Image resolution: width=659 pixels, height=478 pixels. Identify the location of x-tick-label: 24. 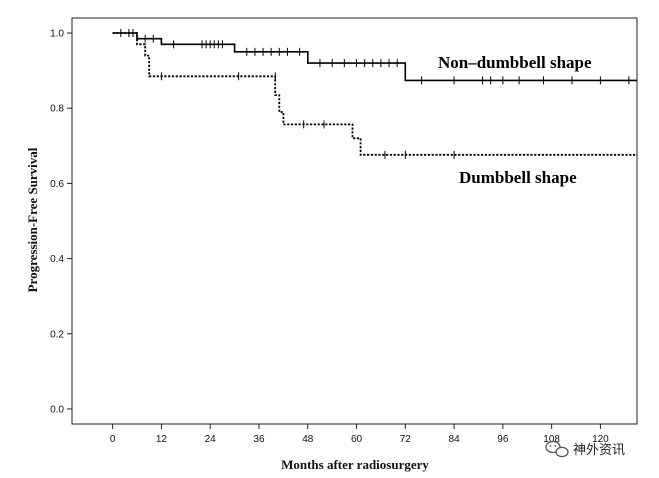
(211, 439).